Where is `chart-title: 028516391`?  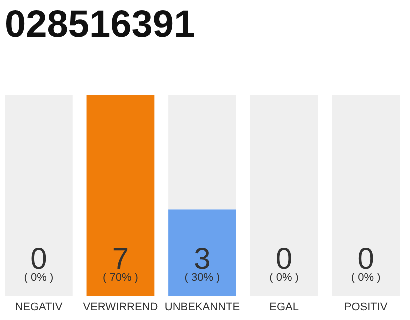
chart-title: 028516391 is located at coordinates (100, 25).